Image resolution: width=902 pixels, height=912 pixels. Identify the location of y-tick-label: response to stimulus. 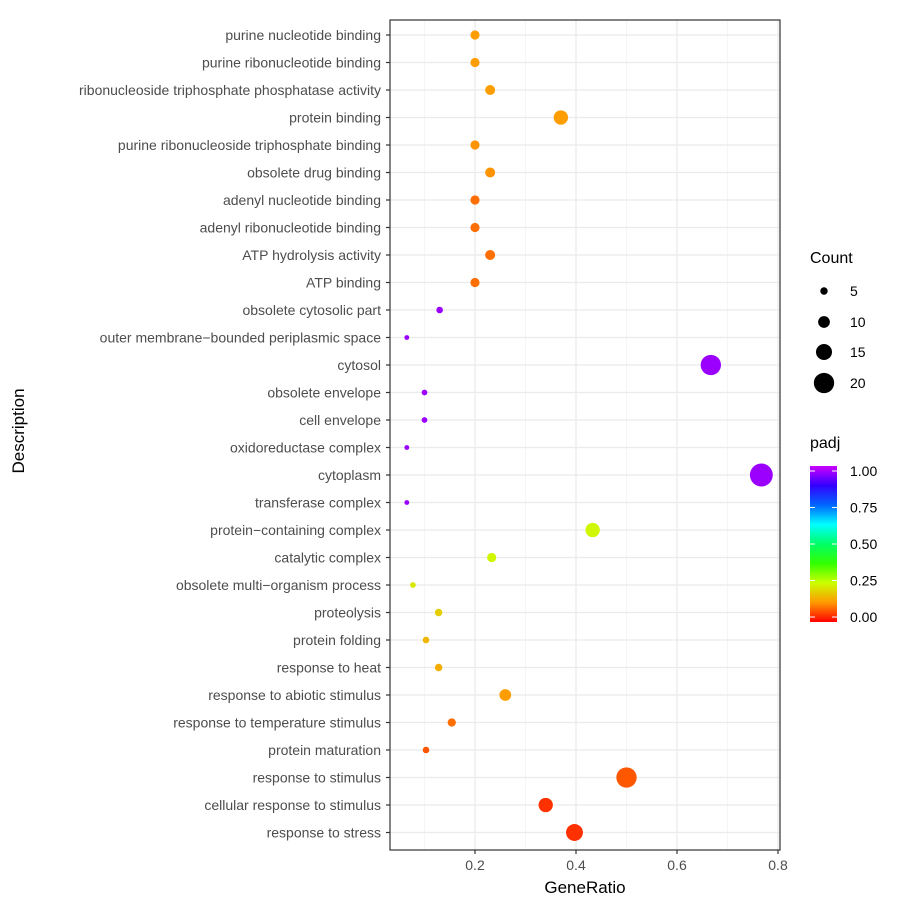
(317, 778).